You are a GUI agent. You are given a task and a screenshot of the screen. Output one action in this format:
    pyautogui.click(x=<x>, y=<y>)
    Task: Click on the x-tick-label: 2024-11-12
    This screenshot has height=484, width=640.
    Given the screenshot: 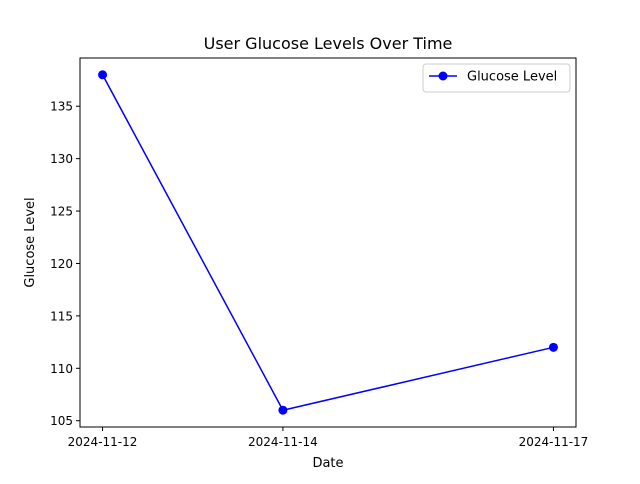 What is the action you would take?
    pyautogui.click(x=103, y=442)
    